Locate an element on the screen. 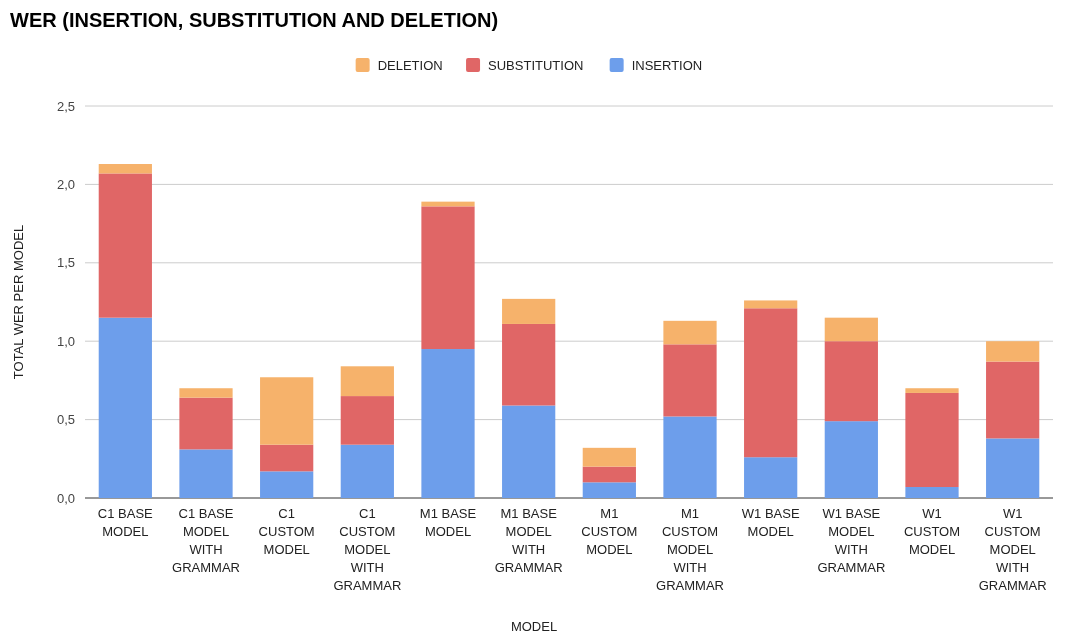  x-tick-label: C1 CUSTOM MODEL WITH GRAMMAR is located at coordinates (367, 549).